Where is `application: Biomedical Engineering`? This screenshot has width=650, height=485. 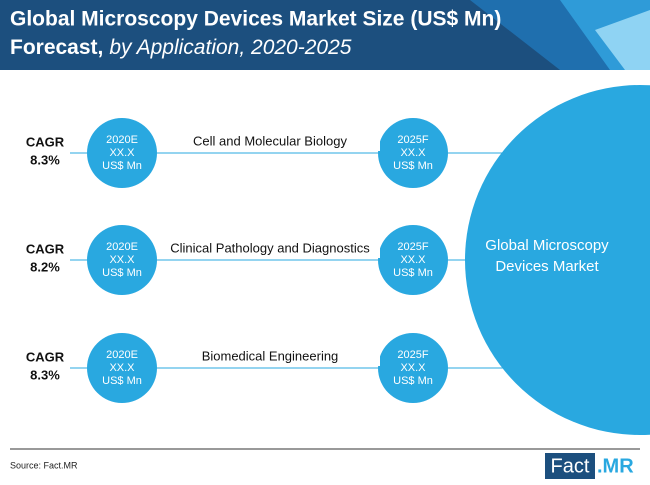 application: Biomedical Engineering is located at coordinates (270, 355).